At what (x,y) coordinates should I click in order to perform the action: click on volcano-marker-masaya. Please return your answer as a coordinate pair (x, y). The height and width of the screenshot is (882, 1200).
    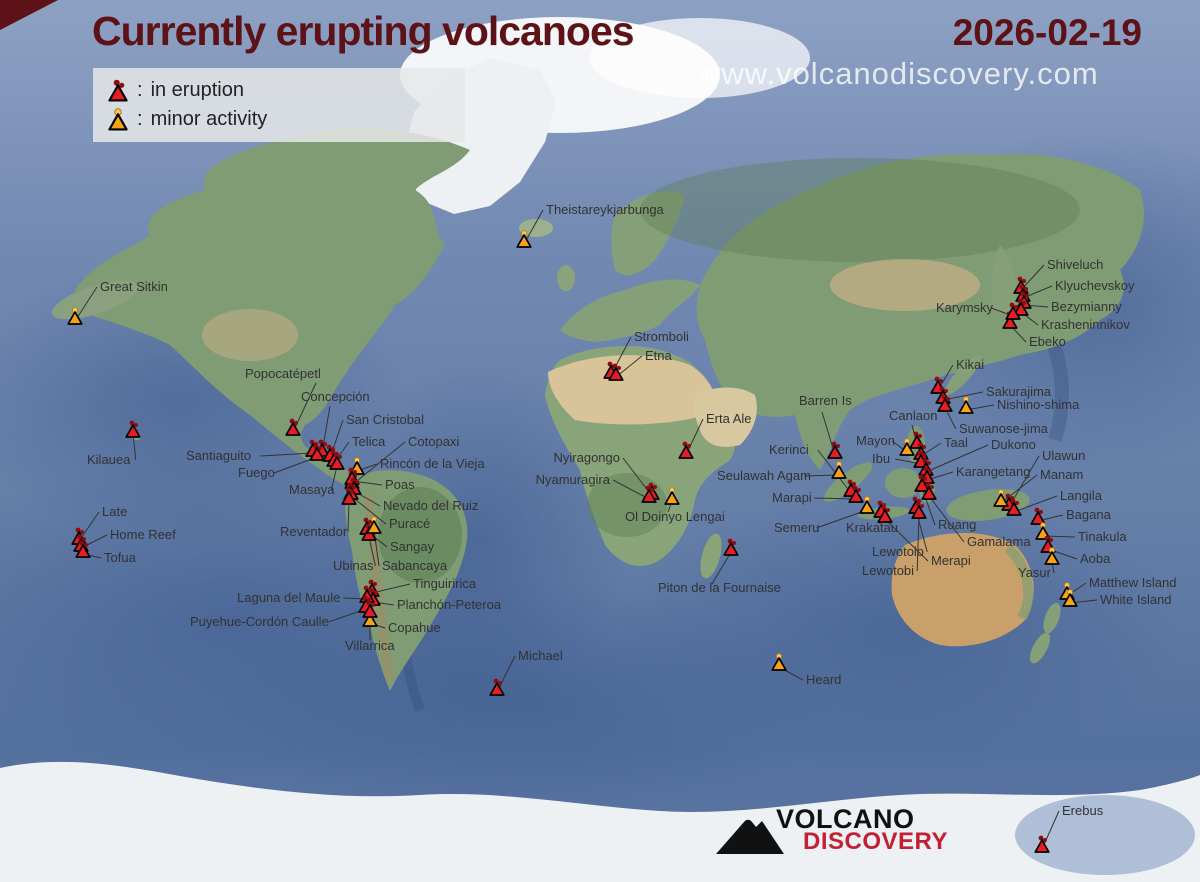
    Looking at the image, I should click on (337, 461).